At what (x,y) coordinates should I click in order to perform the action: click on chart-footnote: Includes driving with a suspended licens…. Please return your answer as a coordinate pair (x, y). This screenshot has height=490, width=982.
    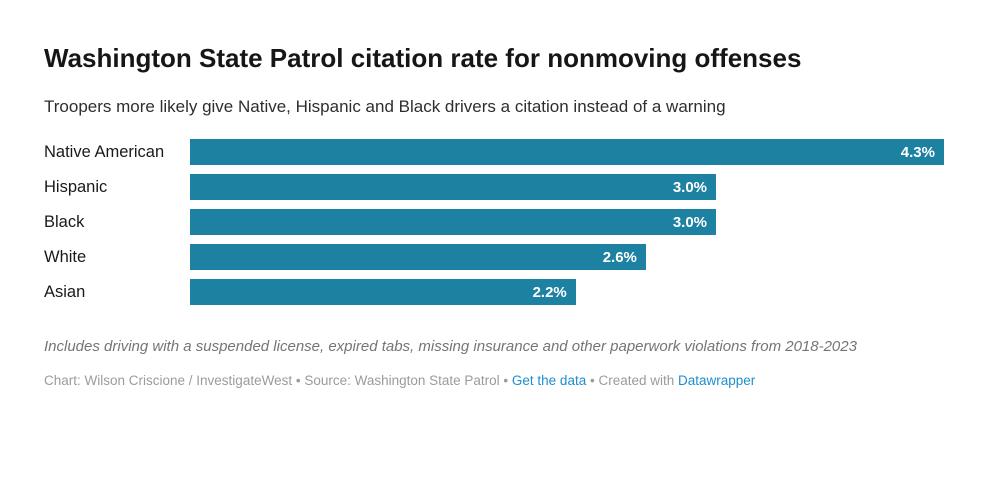
    Looking at the image, I should click on (450, 346).